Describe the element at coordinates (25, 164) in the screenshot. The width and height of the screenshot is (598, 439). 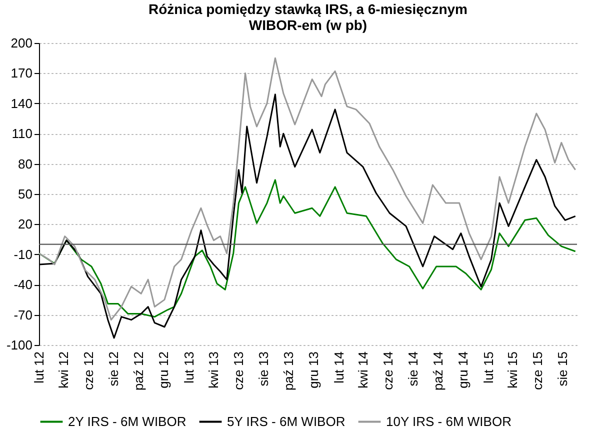
I see `y-tick-label: 80` at that location.